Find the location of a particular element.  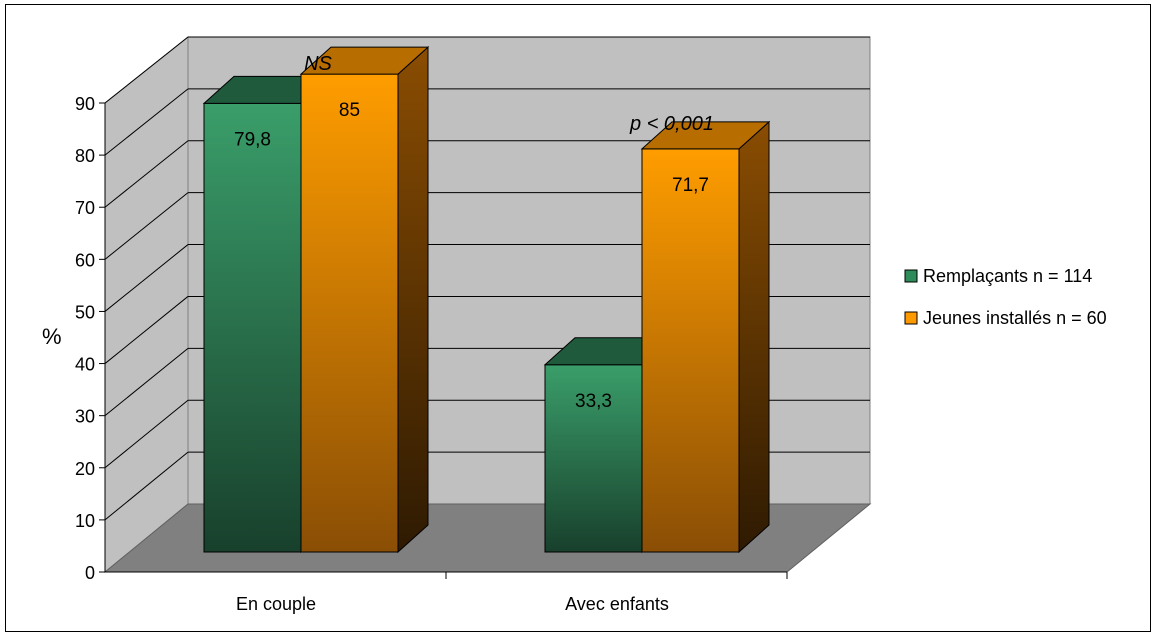

data-label: 33,3 is located at coordinates (593, 401).